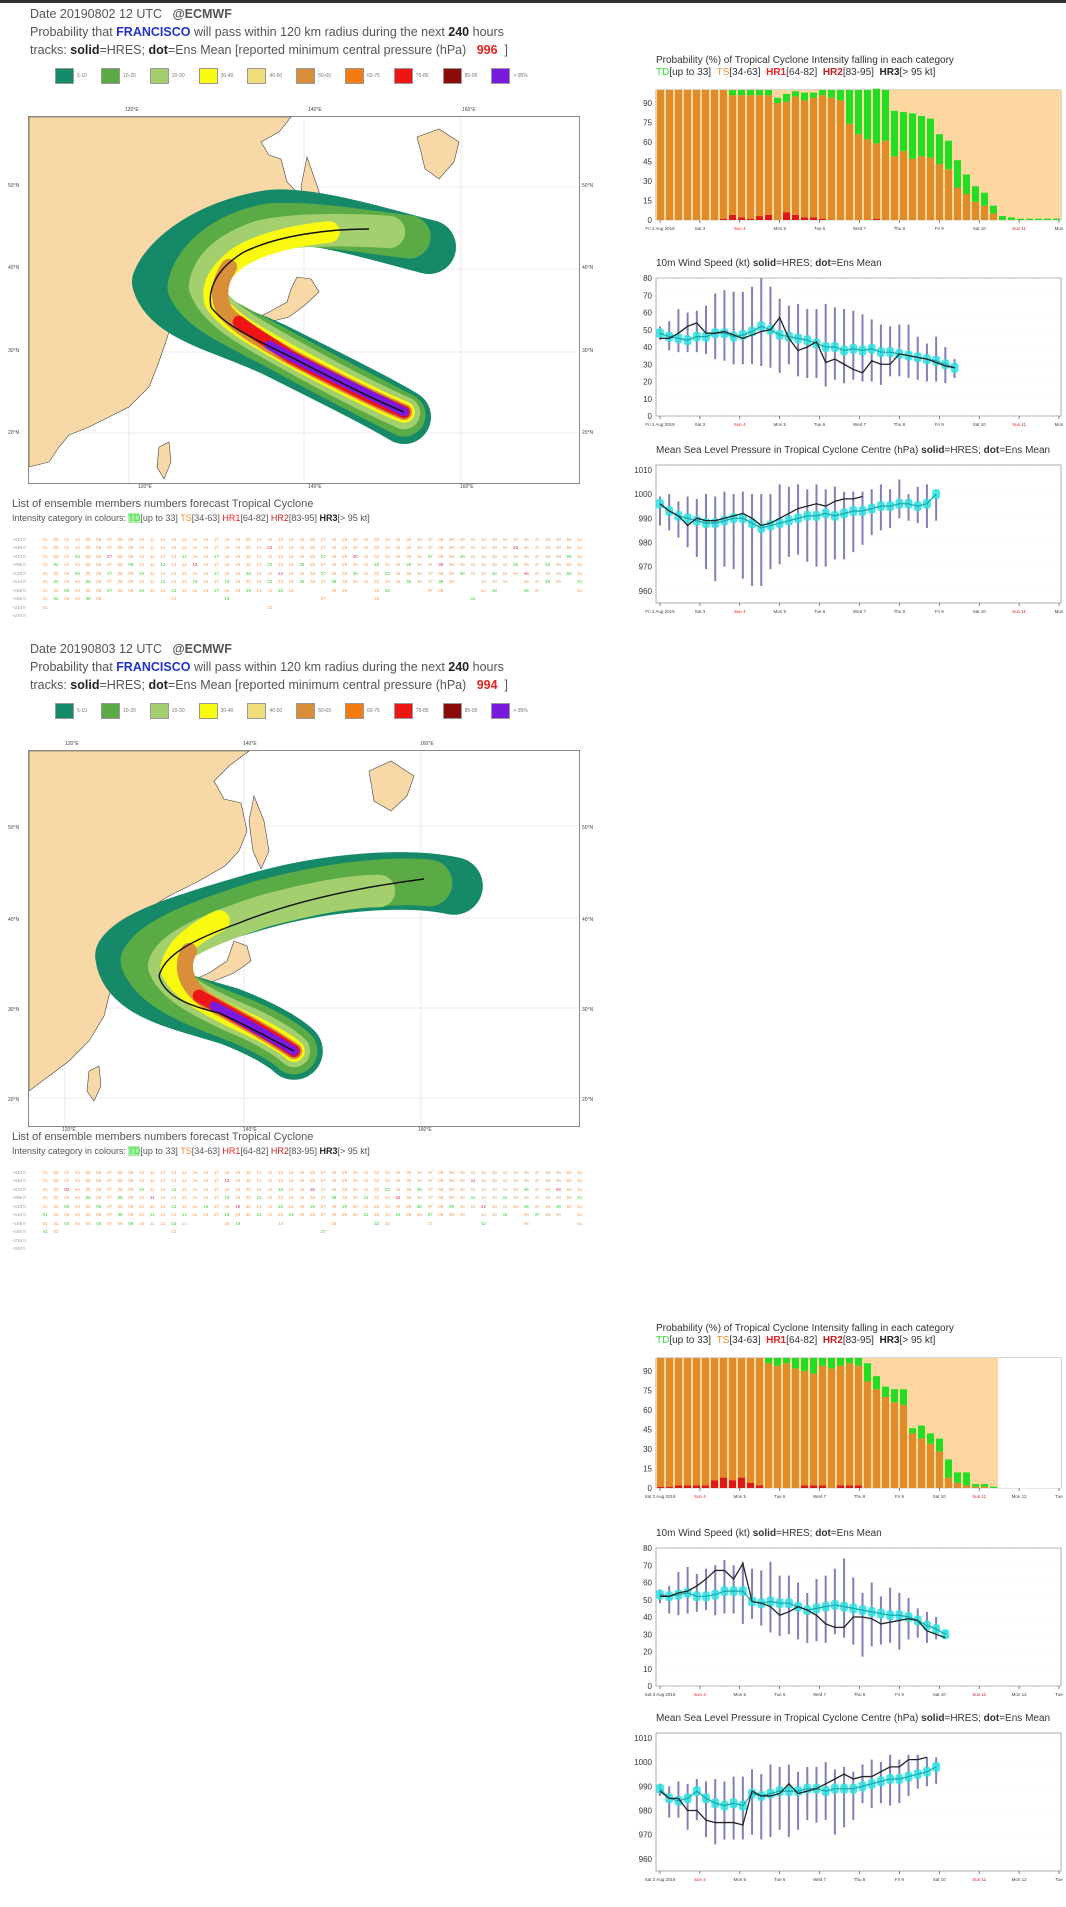  I want to click on ensemble-row-label: +216 h, so click(19, 1240).